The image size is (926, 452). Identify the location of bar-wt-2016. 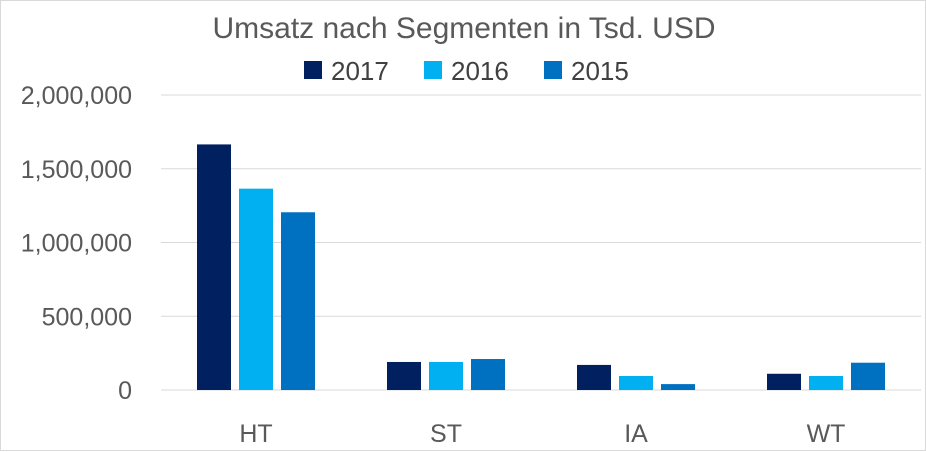
(826, 382).